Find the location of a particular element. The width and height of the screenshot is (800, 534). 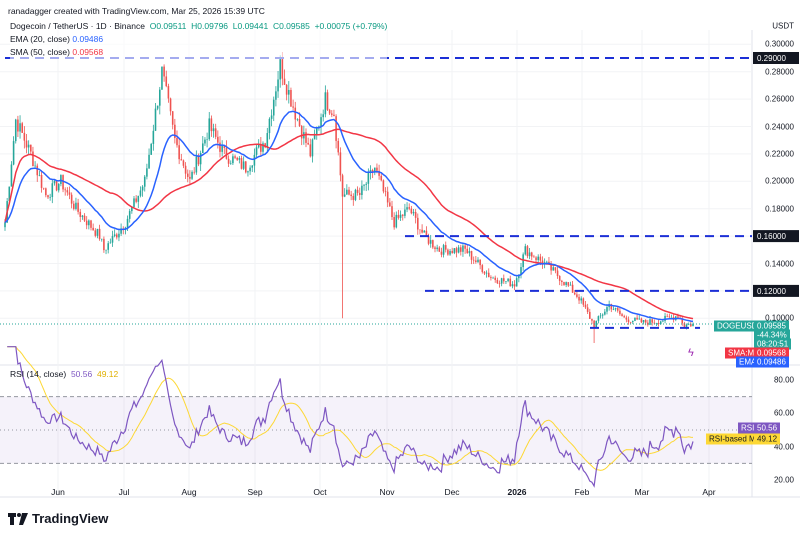

rsi-label: RSI (14, close) is located at coordinates (38, 374).